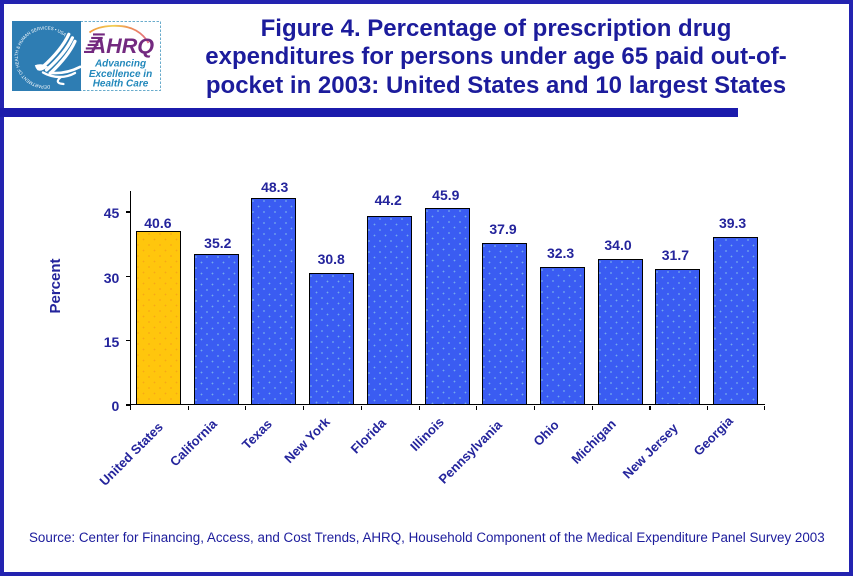  What do you see at coordinates (120, 74) in the screenshot?
I see `svg-text: Excellence in` at bounding box center [120, 74].